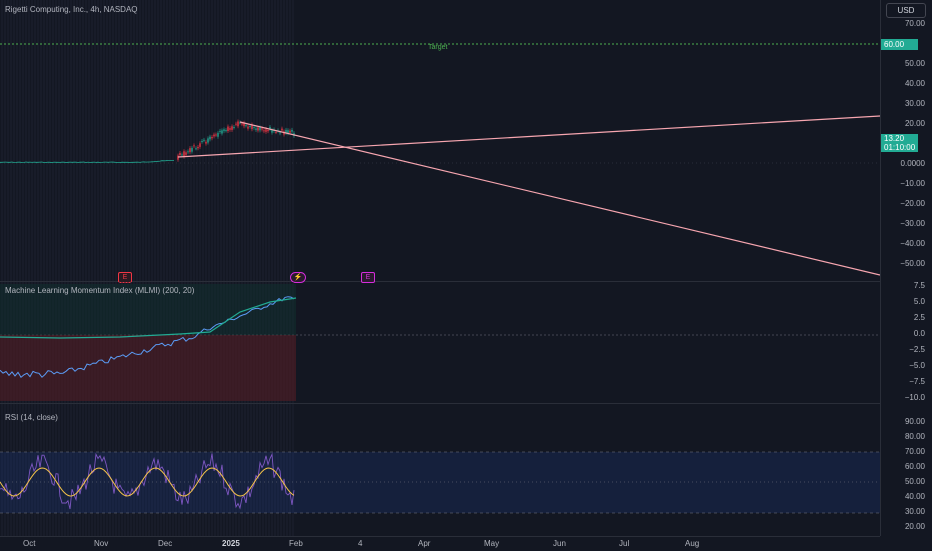  What do you see at coordinates (296, 543) in the screenshot?
I see `time-label: Feb` at bounding box center [296, 543].